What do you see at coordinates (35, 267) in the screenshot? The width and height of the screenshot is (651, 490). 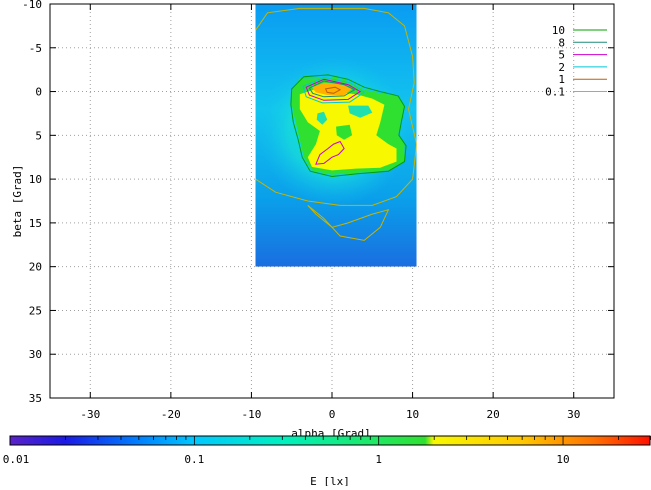 I see `y-tick-label: 20` at bounding box center [35, 267].